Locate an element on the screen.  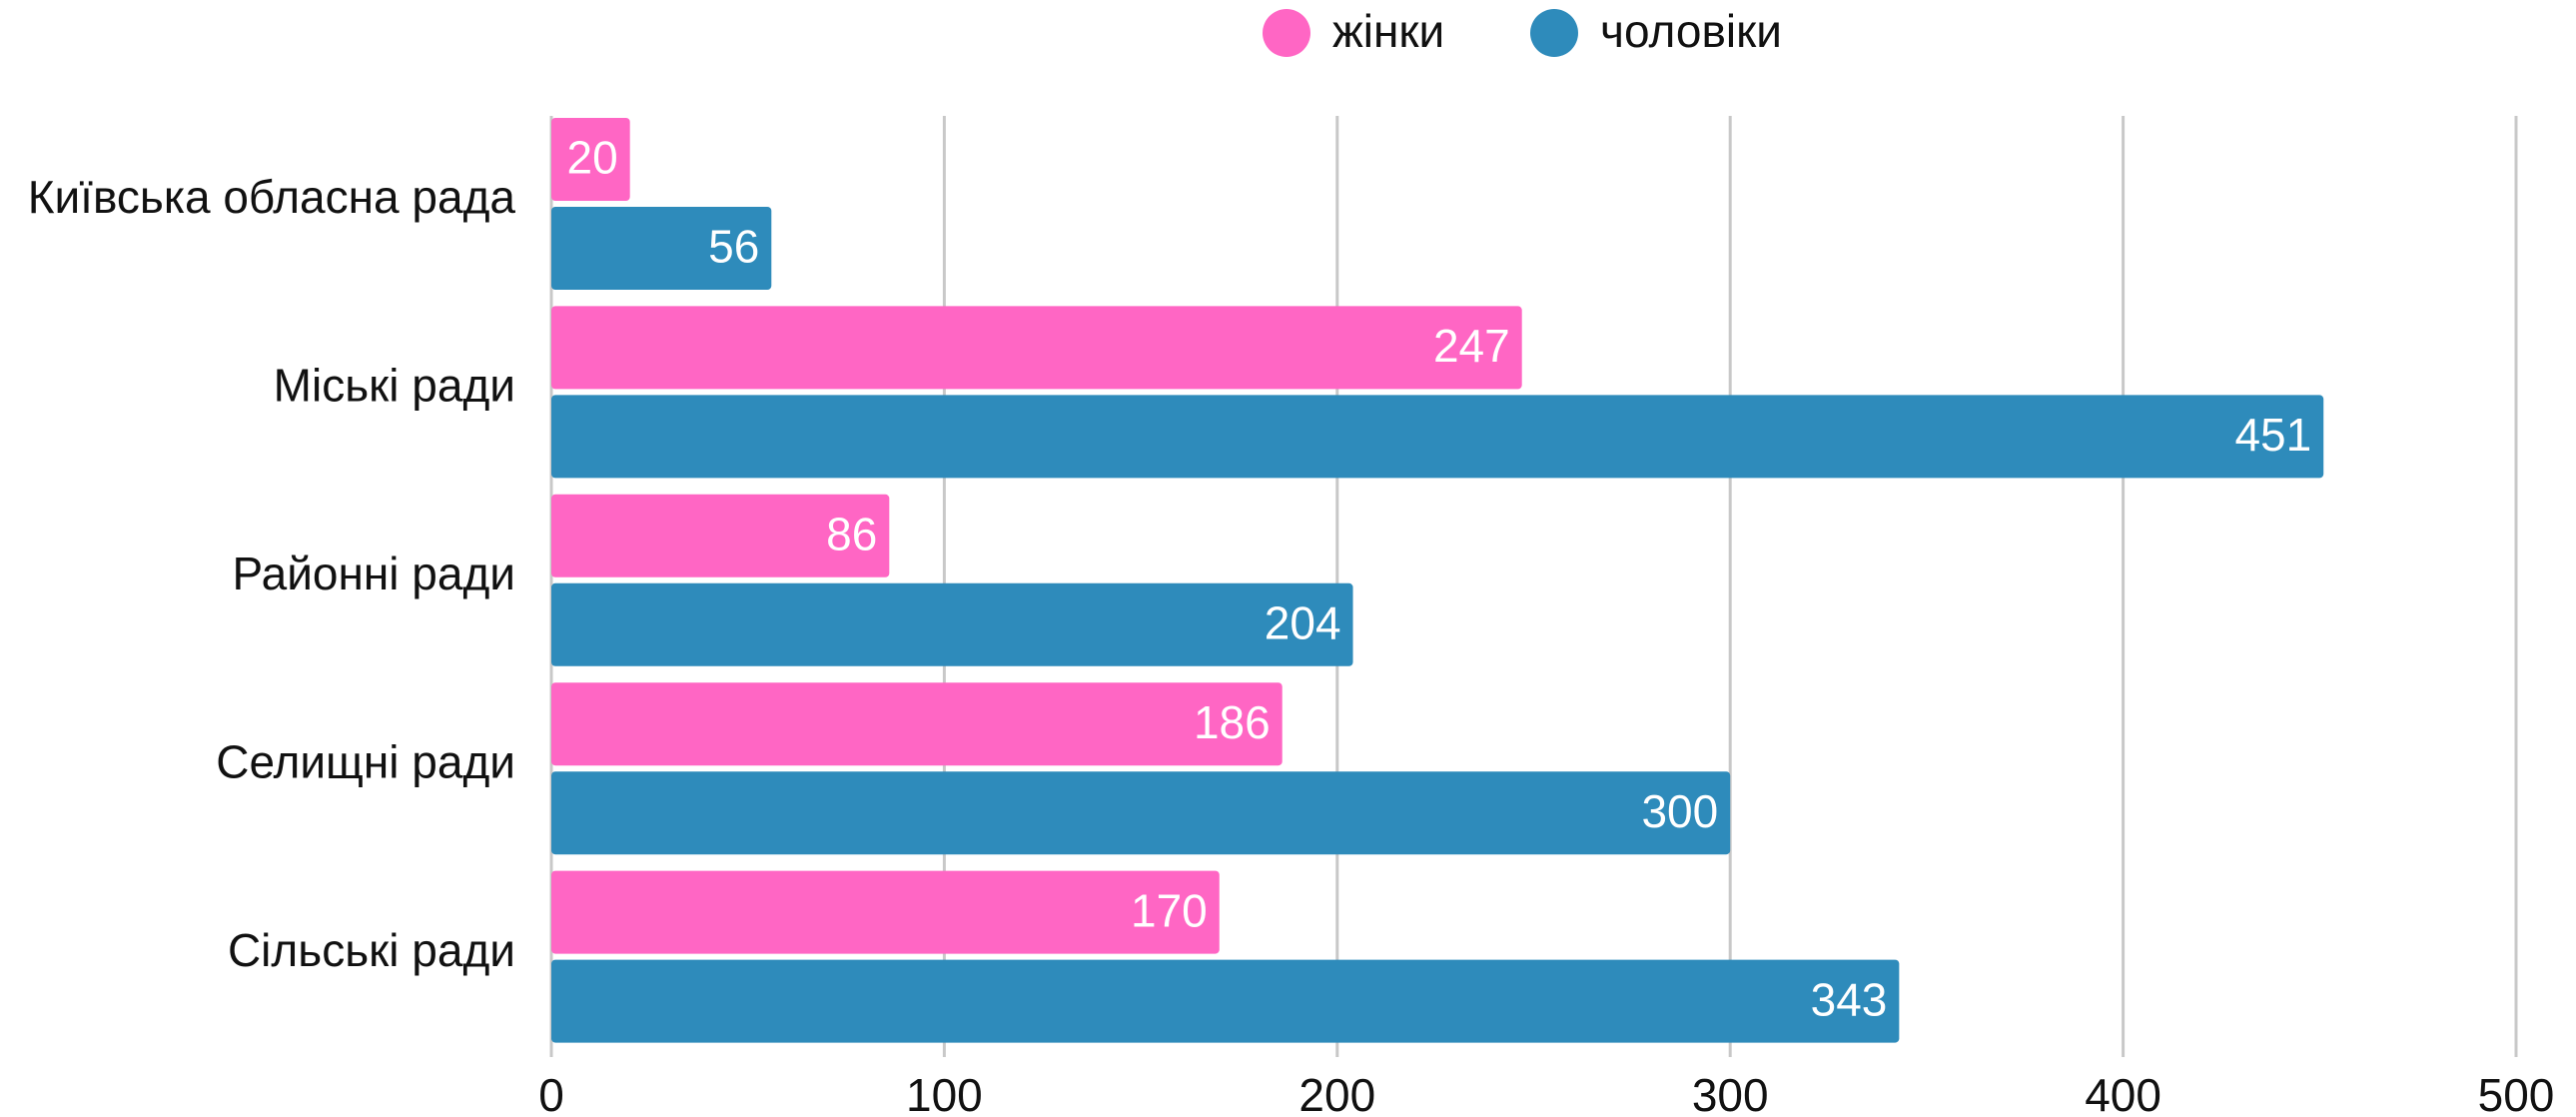
data-label: 186 is located at coordinates (1232, 722).